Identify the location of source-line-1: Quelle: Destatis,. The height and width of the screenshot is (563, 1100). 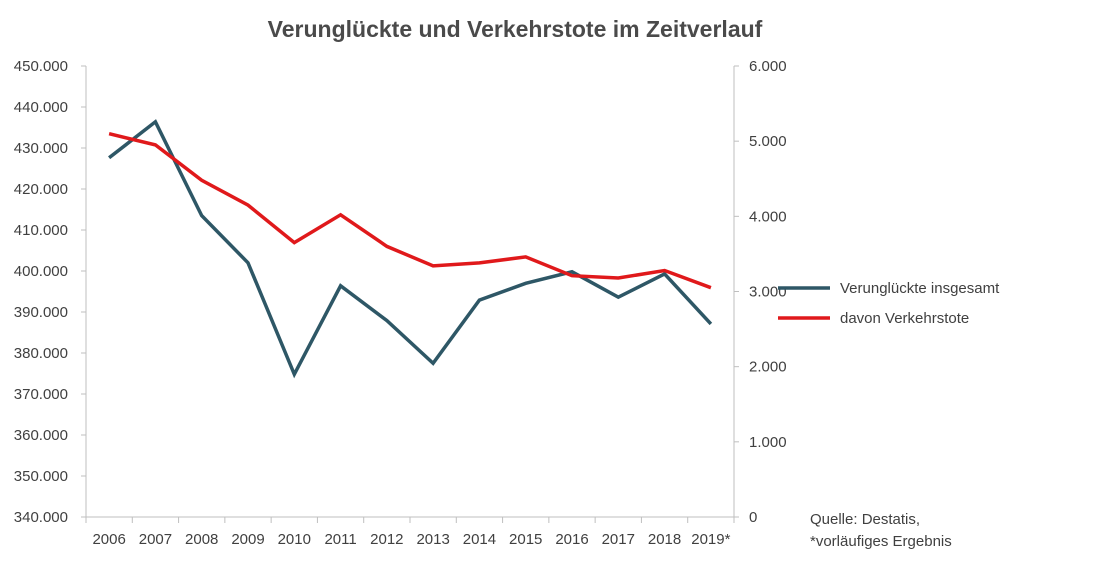
(865, 519).